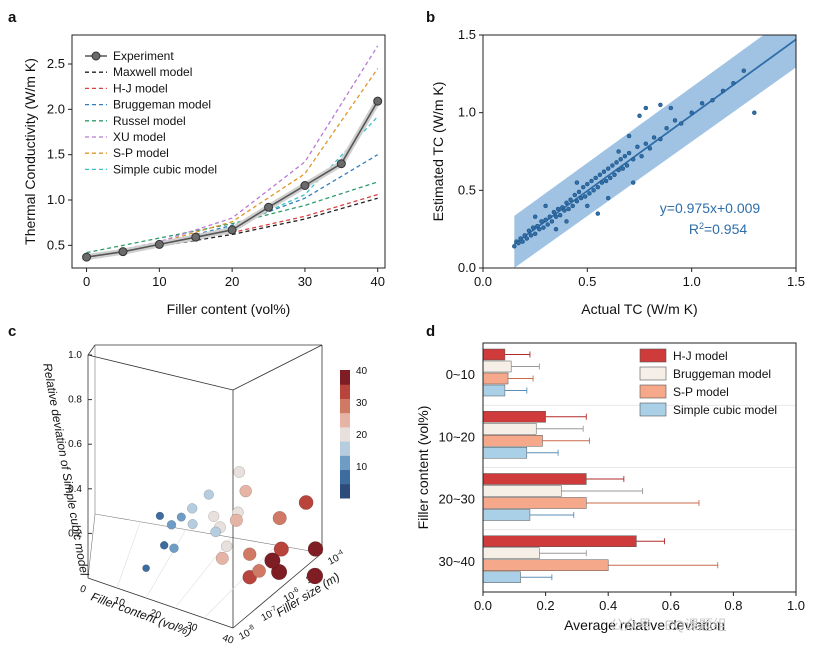 This screenshot has width=832, height=652. I want to click on category-label: 0~10, so click(460, 374).